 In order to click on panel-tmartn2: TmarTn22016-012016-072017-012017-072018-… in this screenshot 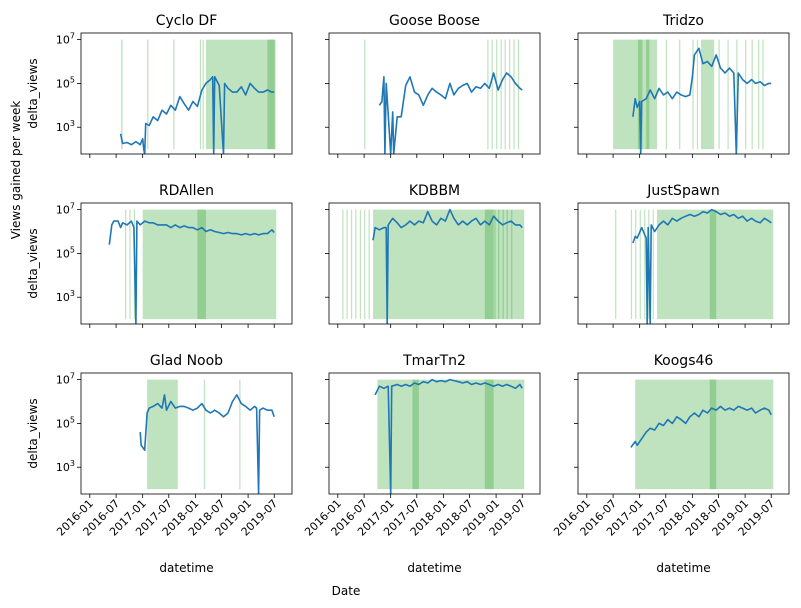, I will do `click(421, 464)`.